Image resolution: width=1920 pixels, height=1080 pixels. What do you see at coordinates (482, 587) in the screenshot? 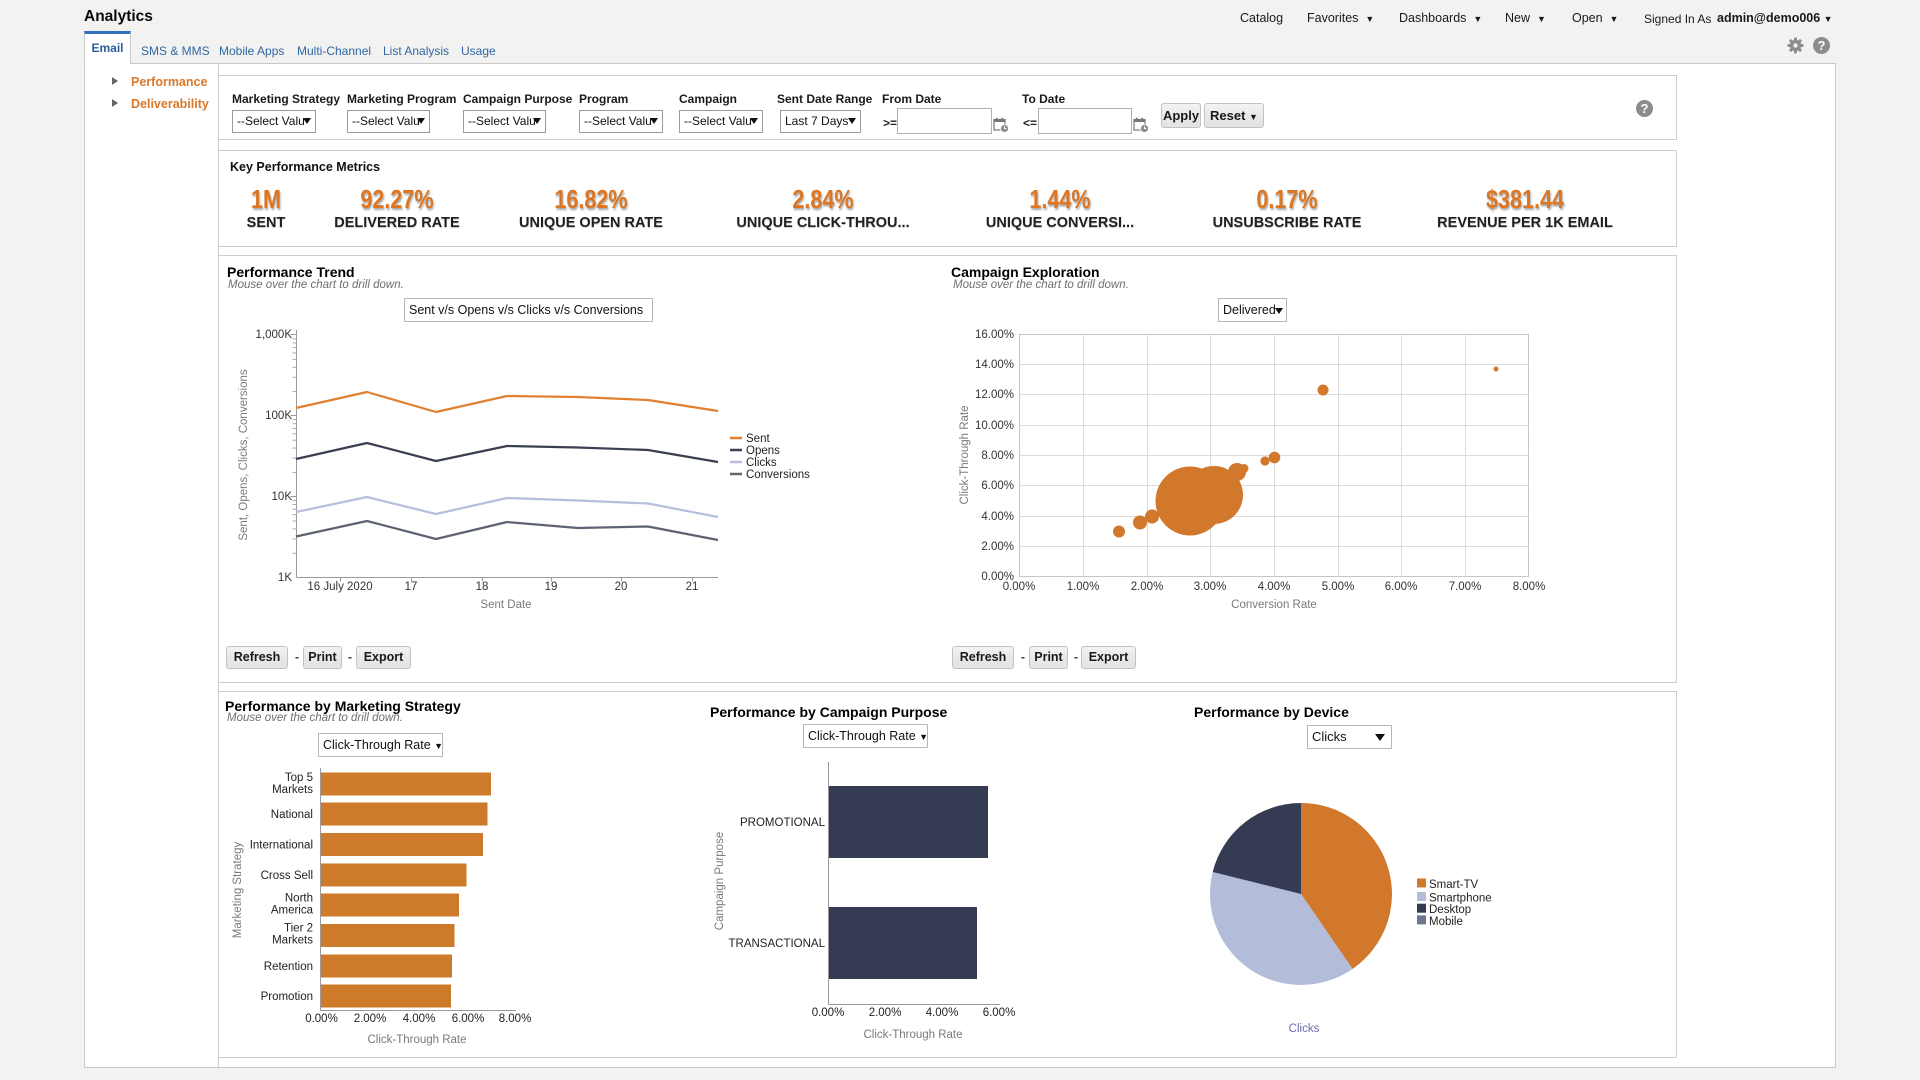
I see `svg-text: 18` at bounding box center [482, 587].